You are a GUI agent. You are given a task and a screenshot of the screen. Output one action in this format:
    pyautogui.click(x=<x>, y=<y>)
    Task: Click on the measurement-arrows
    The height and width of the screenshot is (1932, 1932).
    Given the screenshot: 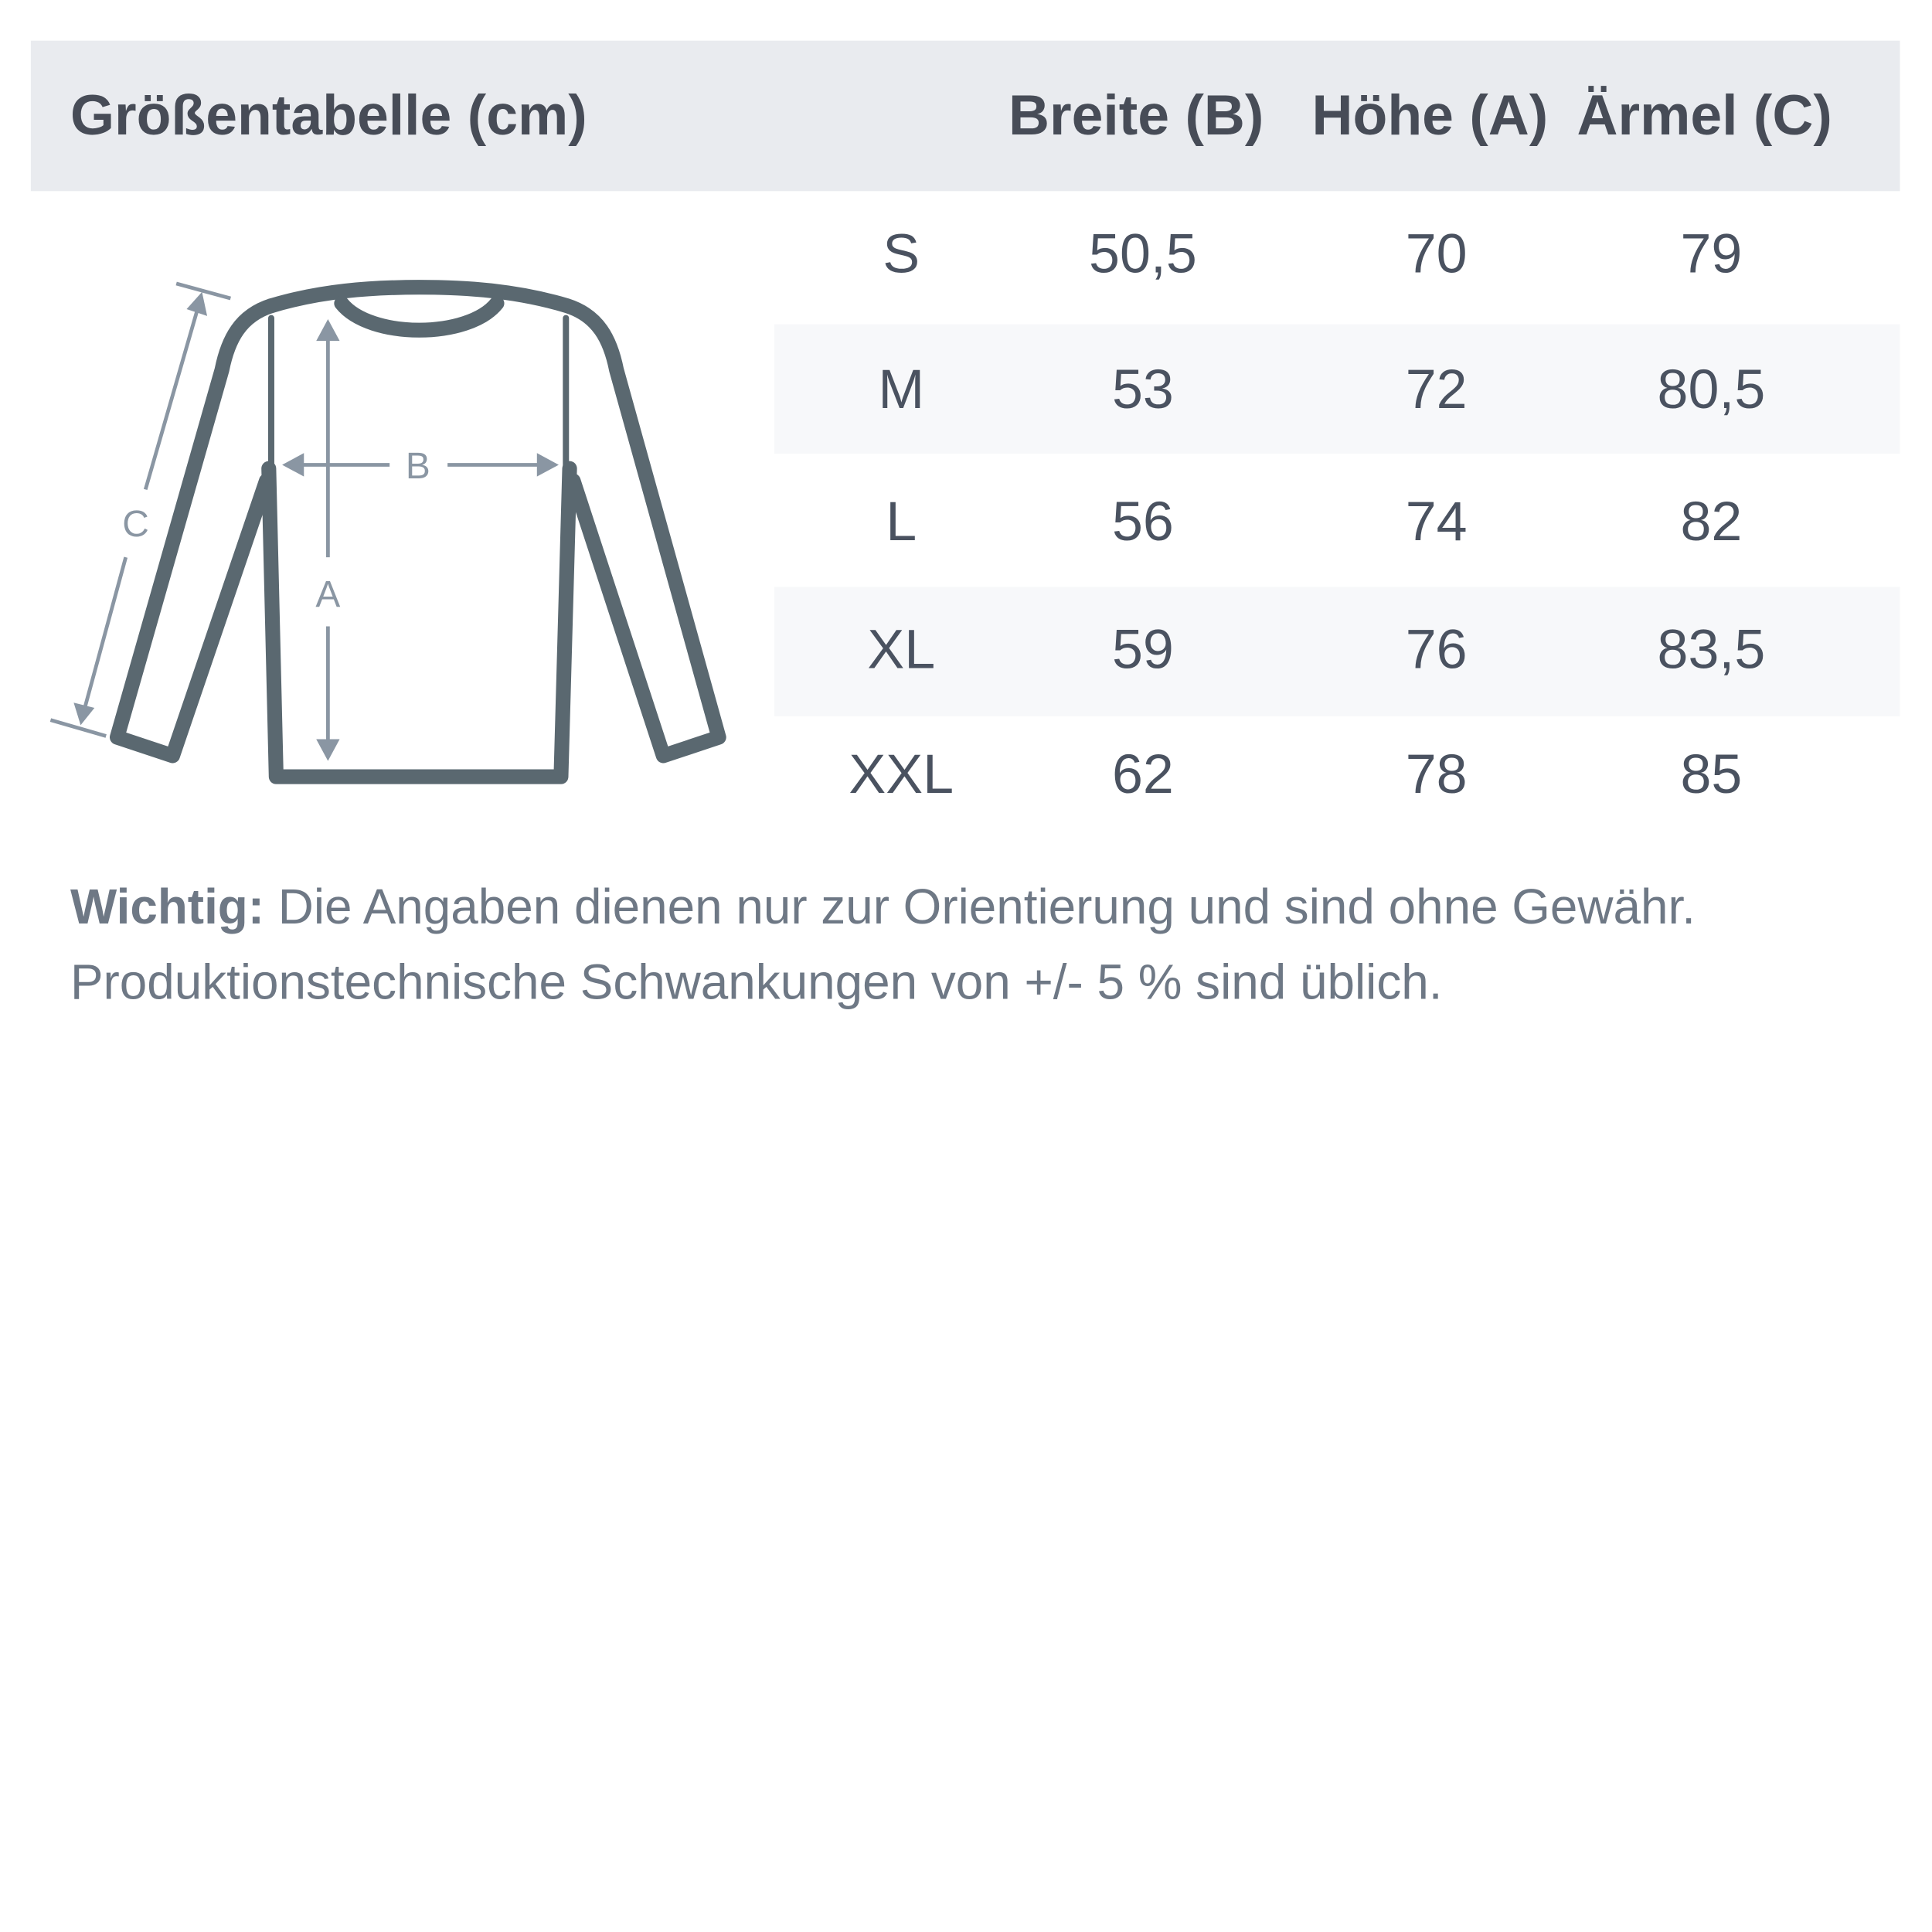 What is the action you would take?
    pyautogui.click(x=304, y=521)
    